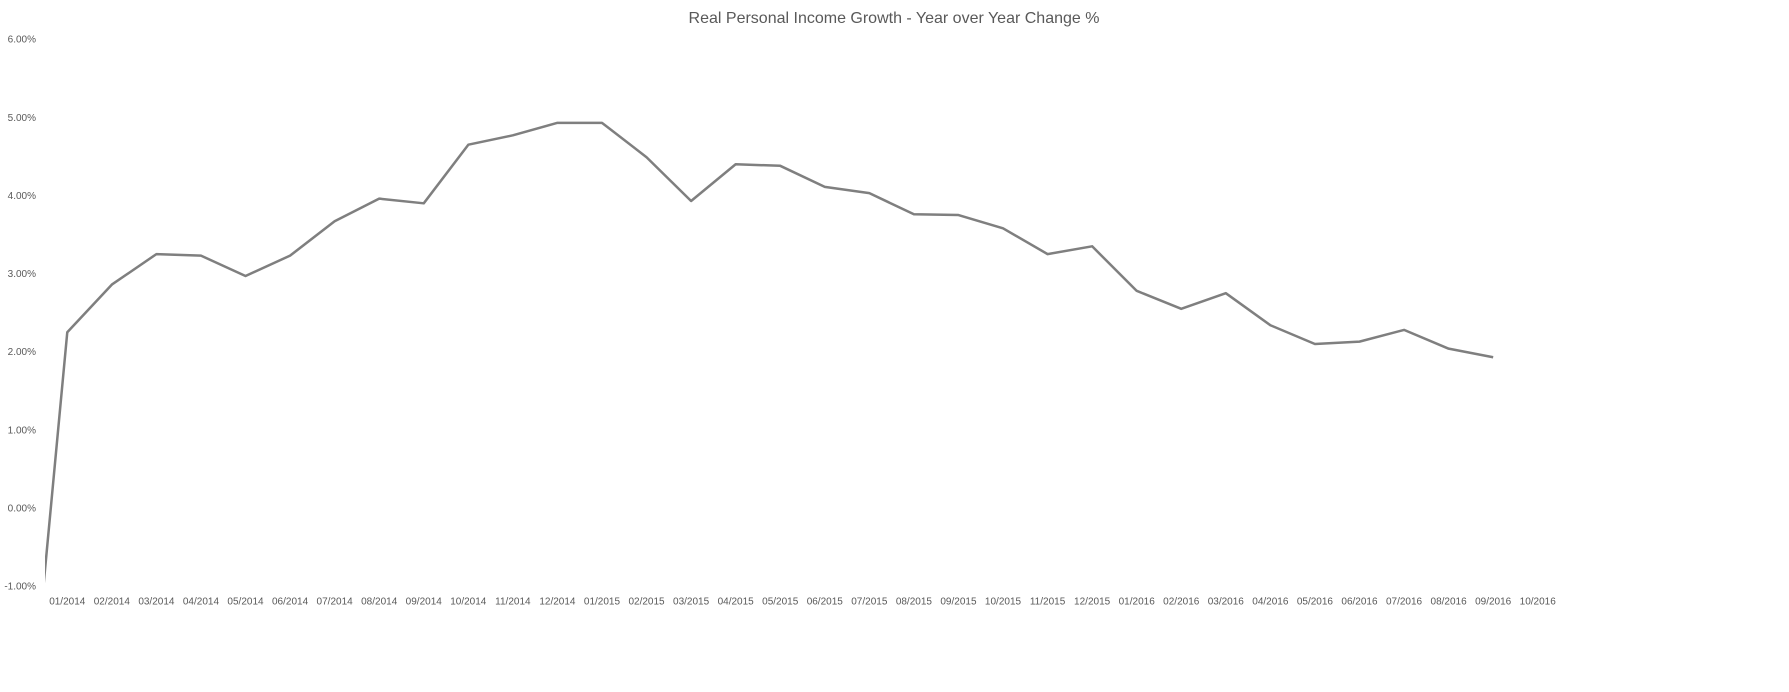  Describe the element at coordinates (1181, 602) in the screenshot. I see `x-tick-label: 02/2016` at that location.